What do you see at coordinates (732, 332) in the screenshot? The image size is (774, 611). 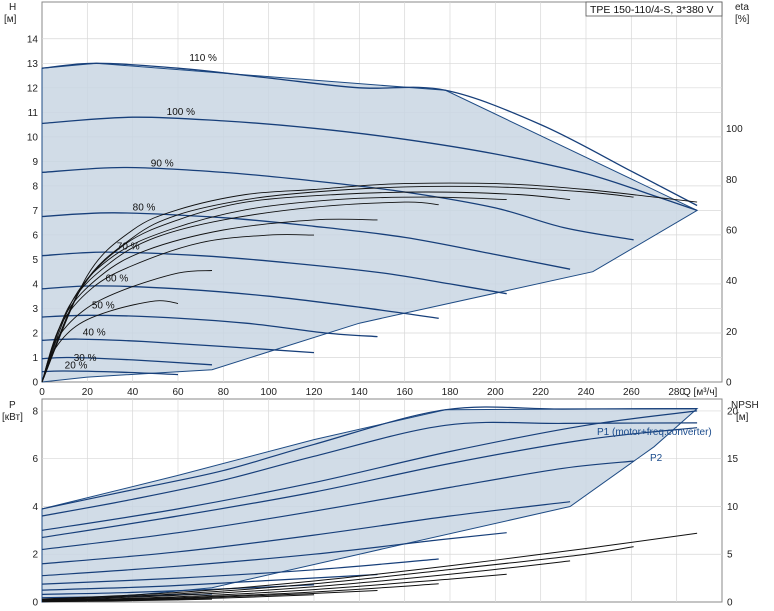 I see `y2-tick-label: 20` at bounding box center [732, 332].